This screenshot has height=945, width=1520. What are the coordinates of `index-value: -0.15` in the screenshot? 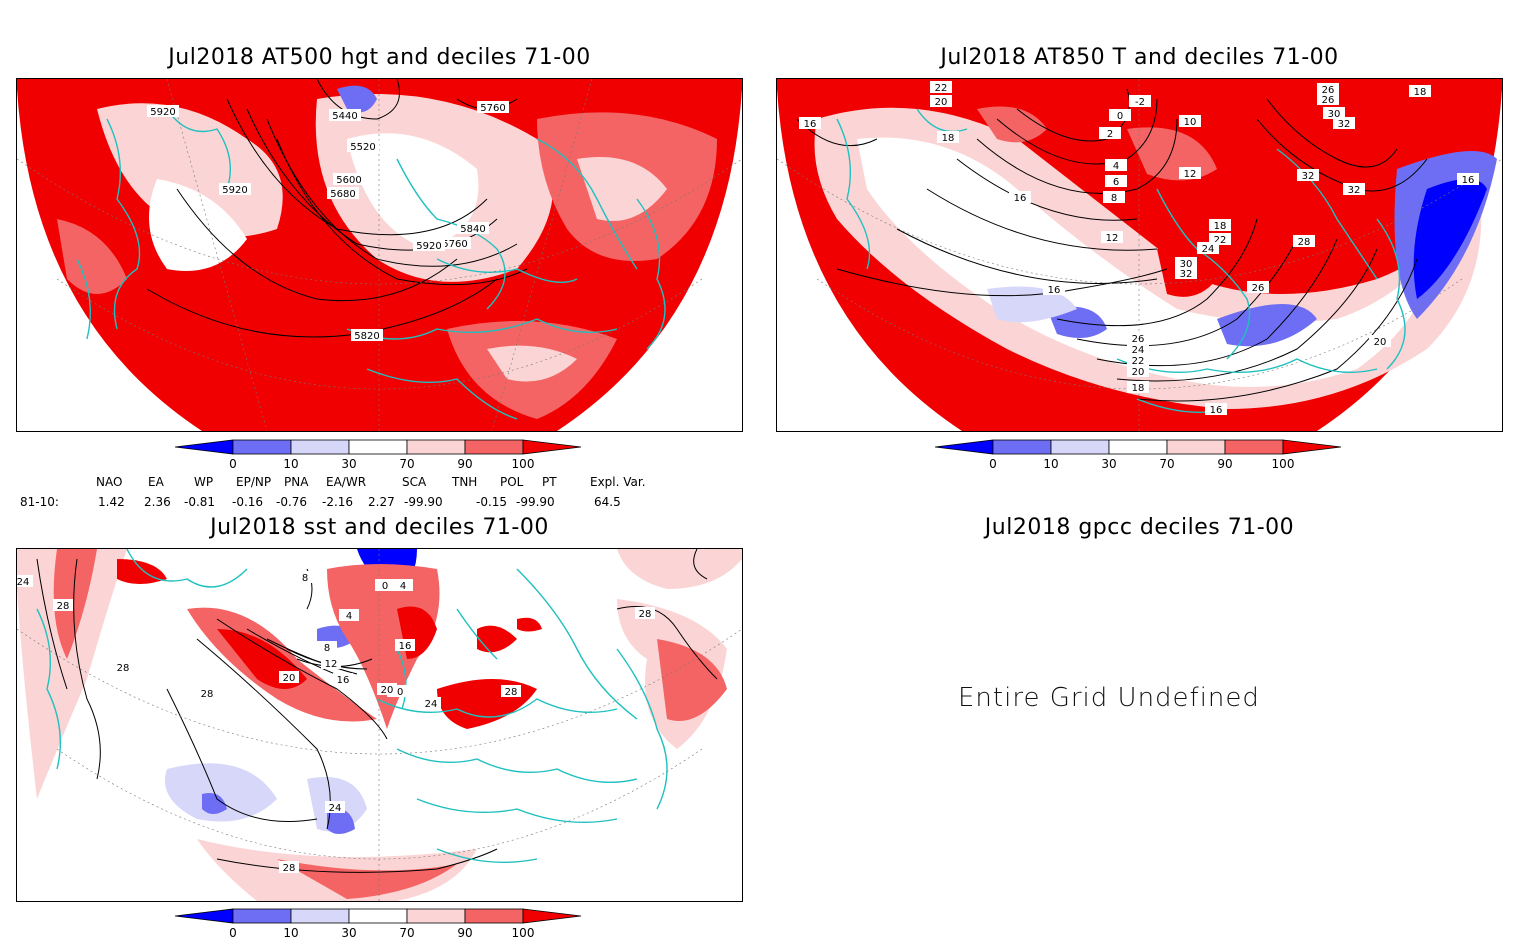 It's located at (492, 502).